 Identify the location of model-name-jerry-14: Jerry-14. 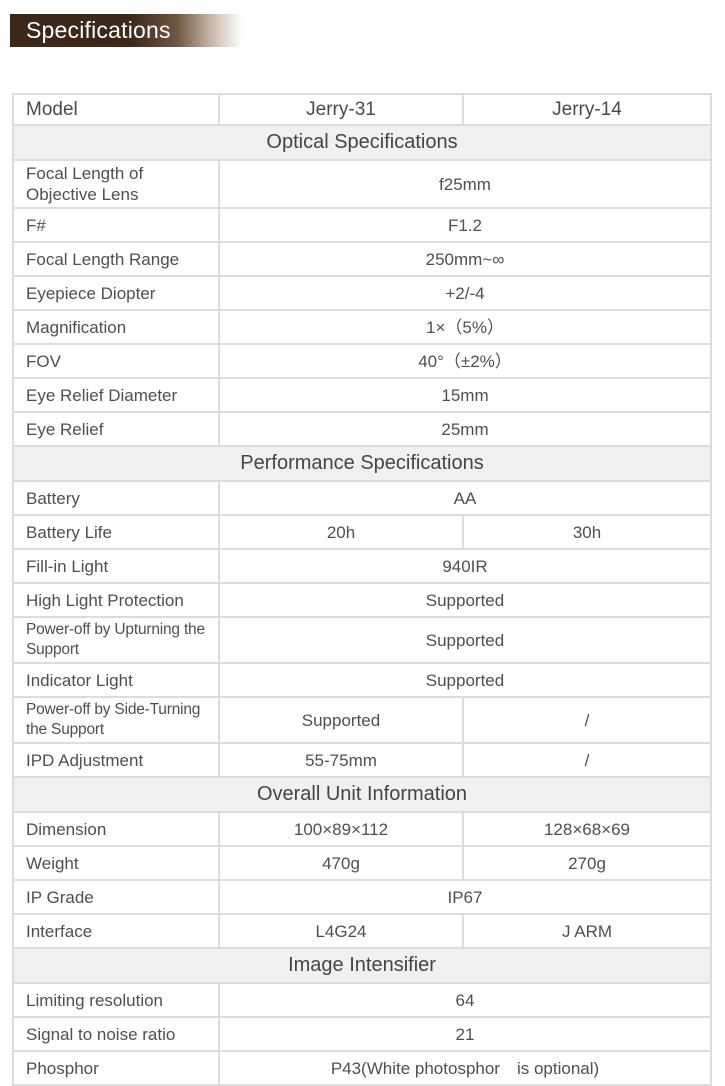
(587, 109).